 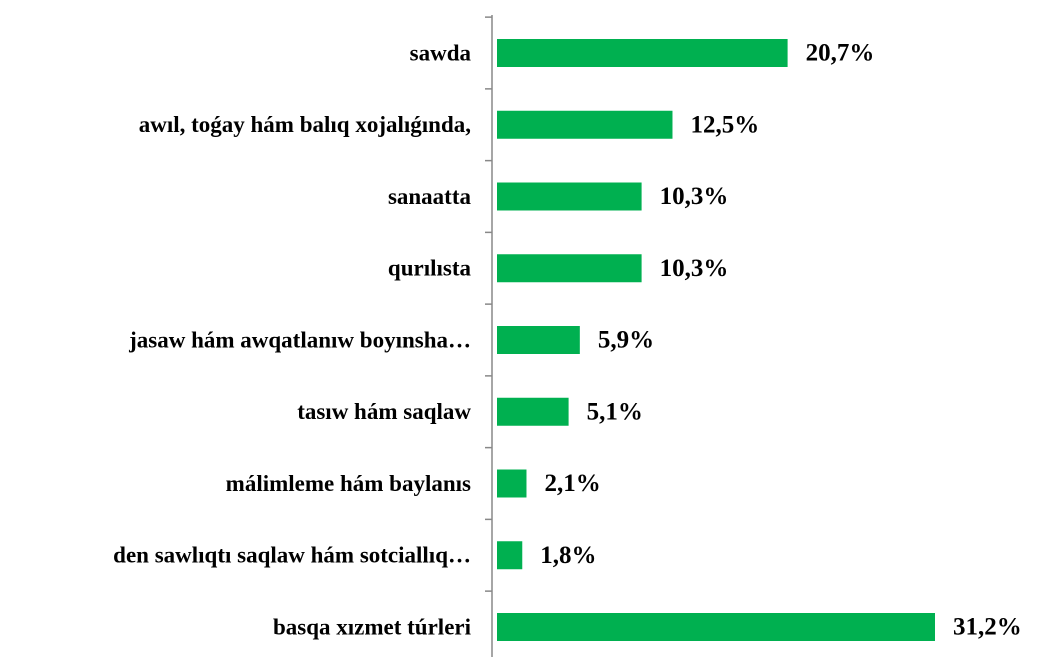 I want to click on value-label: 12,5%, so click(x=724, y=124).